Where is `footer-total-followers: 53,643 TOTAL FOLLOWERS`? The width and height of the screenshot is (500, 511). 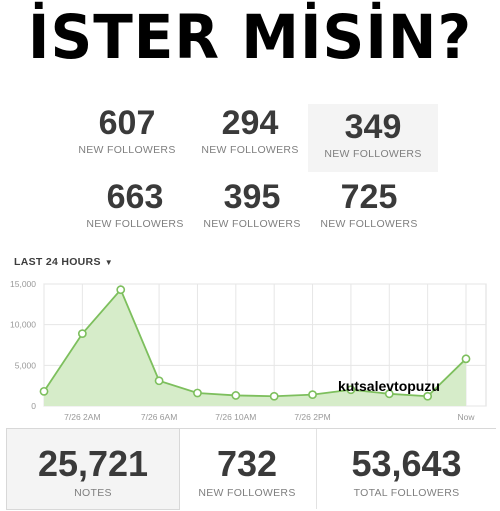
footer-total-followers: 53,643 TOTAL FOLLOWERS is located at coordinates (406, 469).